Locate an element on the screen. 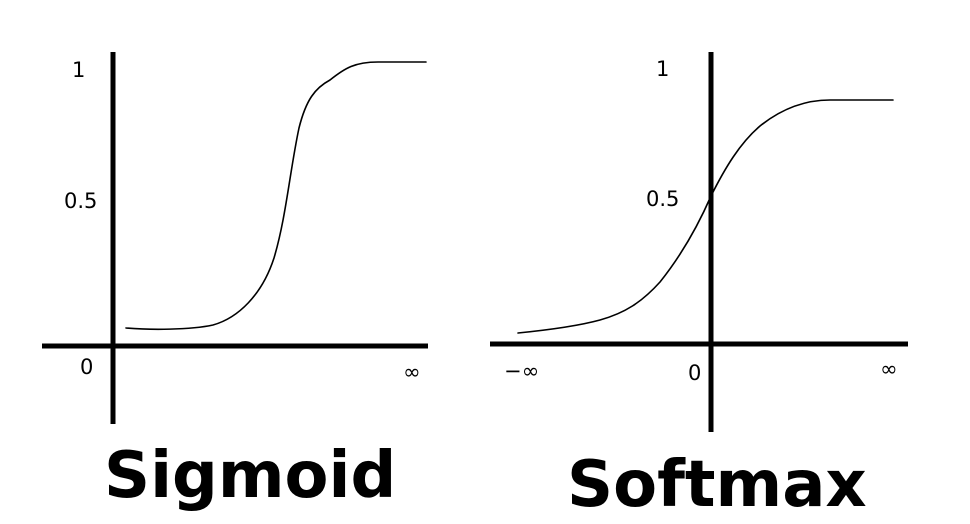 This screenshot has height=524, width=970. sigmoid-x-label-infinity: ∞ is located at coordinates (412, 372).